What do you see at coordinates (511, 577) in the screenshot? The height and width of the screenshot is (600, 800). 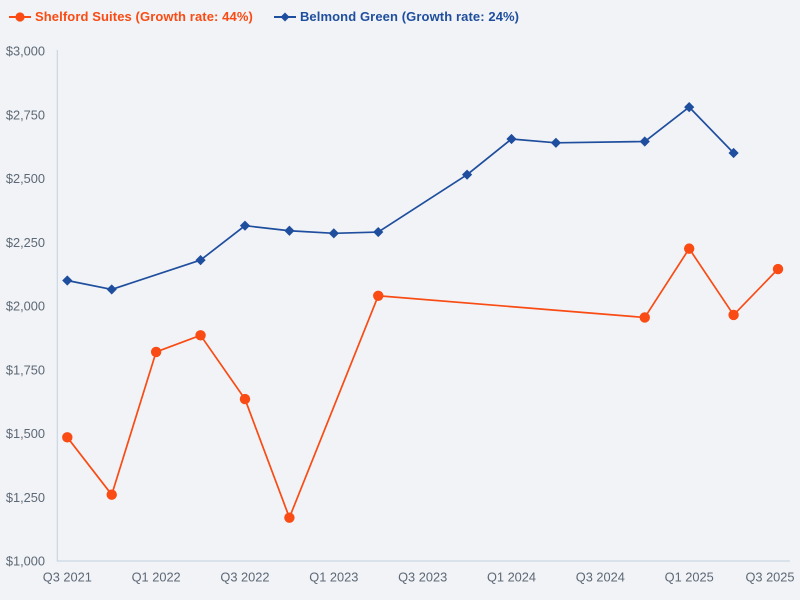 I see `x-axis-tick-label: Q1 2024` at bounding box center [511, 577].